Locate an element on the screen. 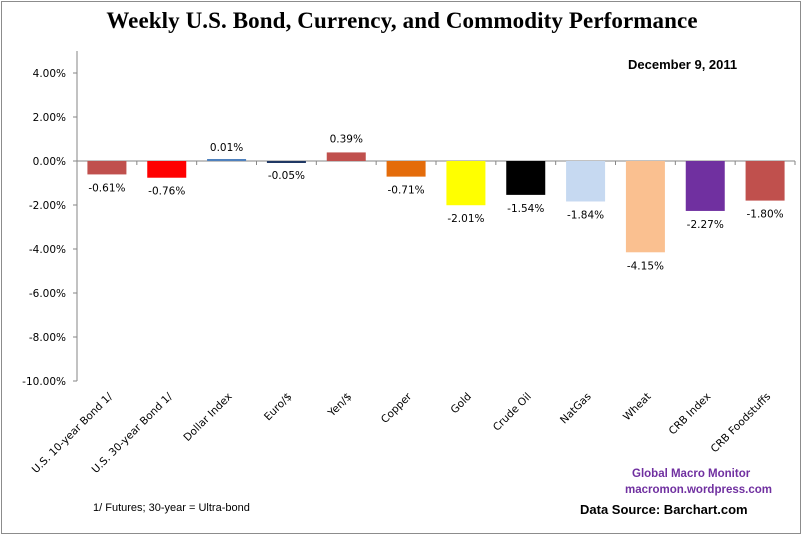  credit-name: Global Macro Monitor is located at coordinates (691, 474).